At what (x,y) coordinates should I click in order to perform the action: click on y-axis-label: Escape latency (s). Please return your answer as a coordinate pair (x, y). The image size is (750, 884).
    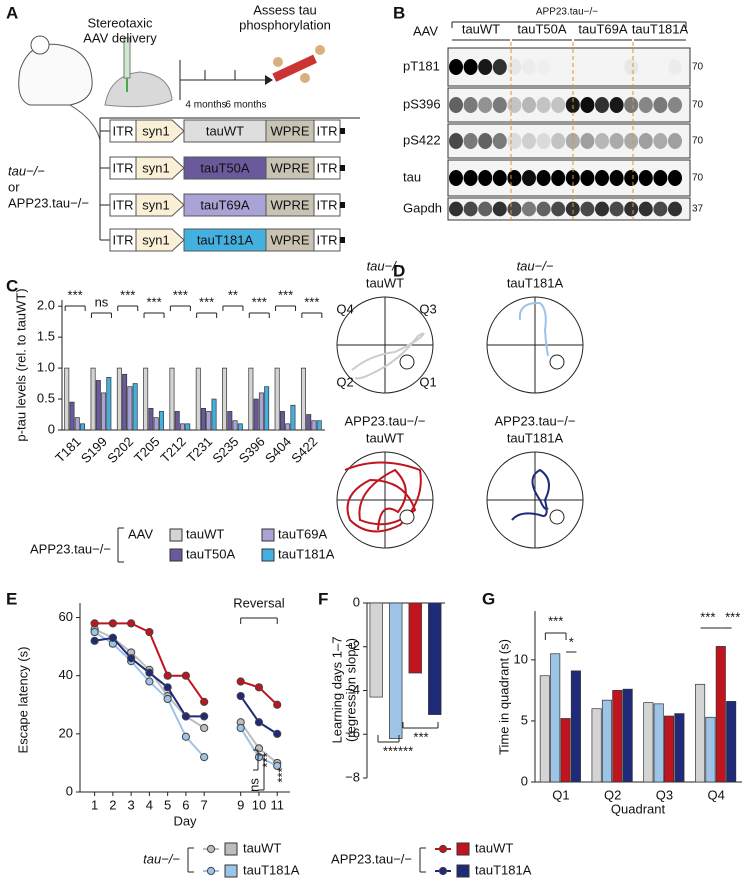
    Looking at the image, I should click on (22, 700).